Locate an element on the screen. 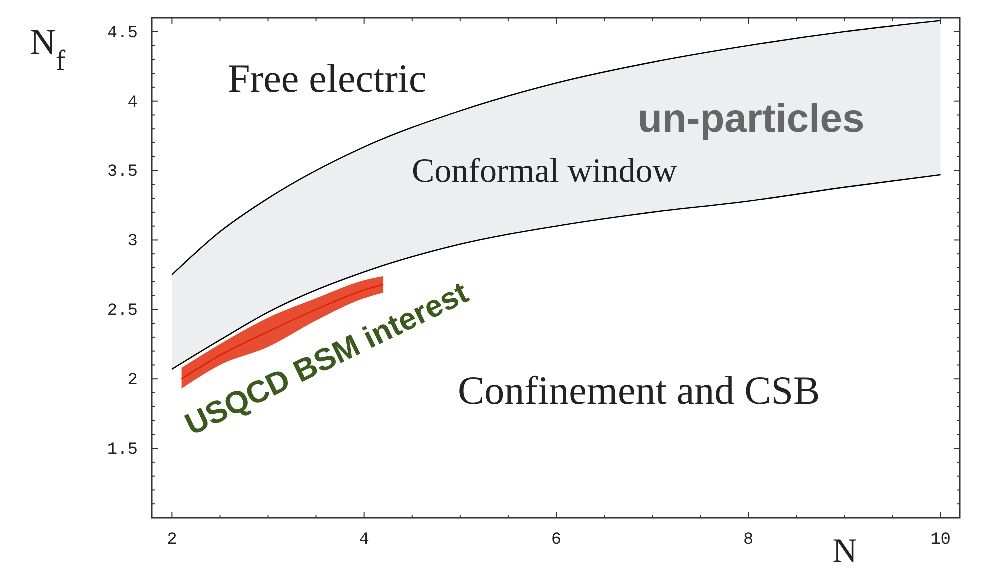 The width and height of the screenshot is (985, 575). x-tick-label: 2 is located at coordinates (172, 540).